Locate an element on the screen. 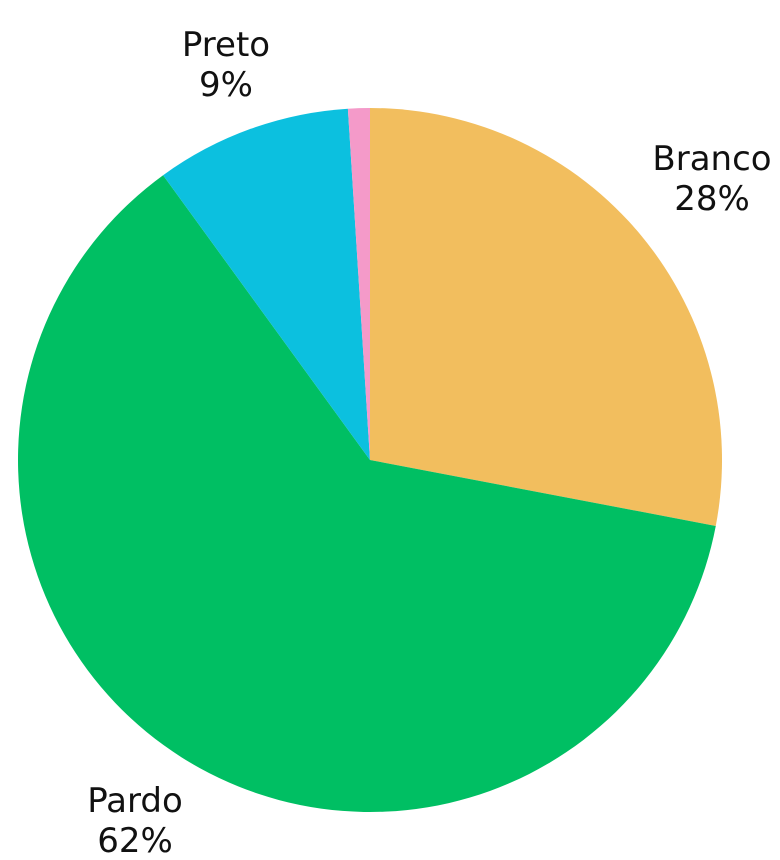  slice-name: Branco is located at coordinates (711, 159).